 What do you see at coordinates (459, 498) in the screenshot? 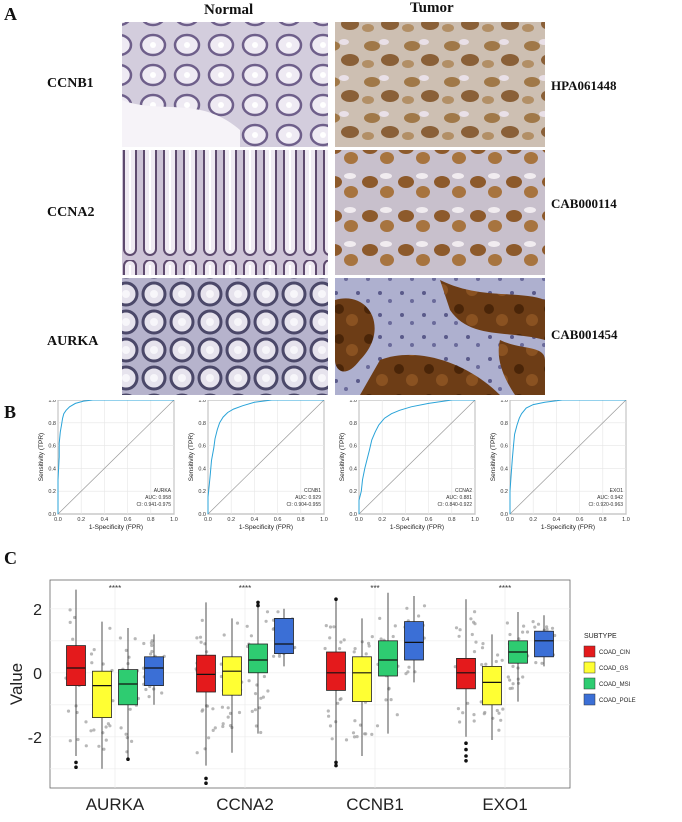
I see `roc-auc-label: AUC: 0.881` at bounding box center [459, 498].